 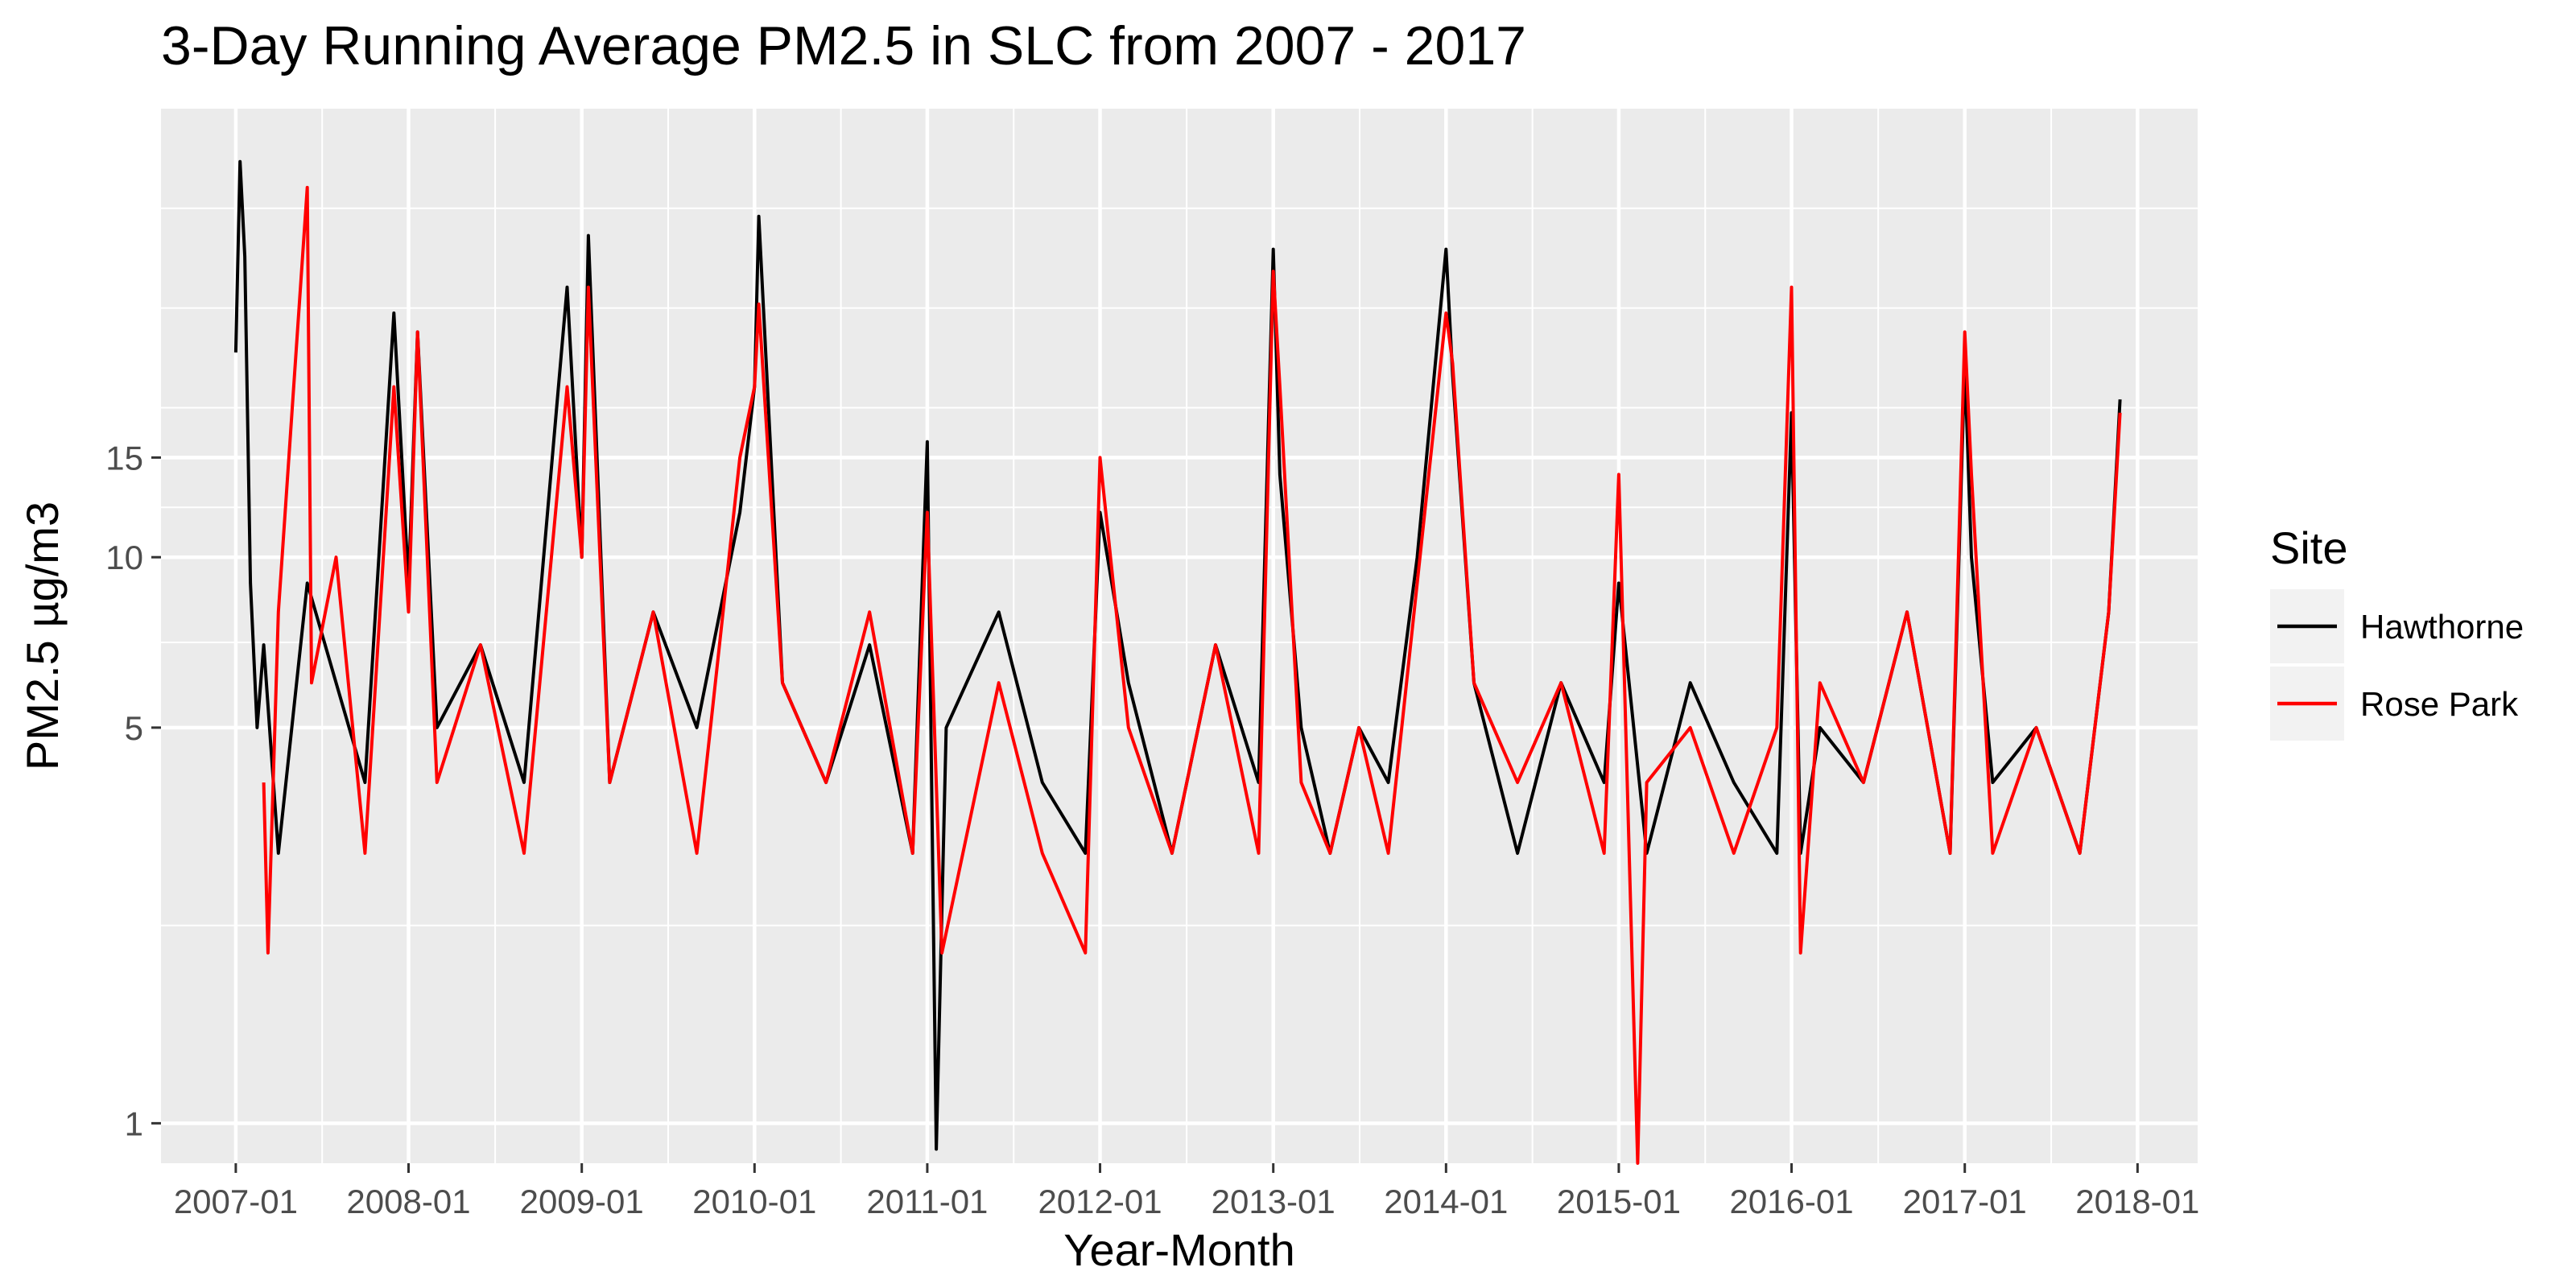 I want to click on x-axis-title: Year-Month, so click(x=1178, y=1249).